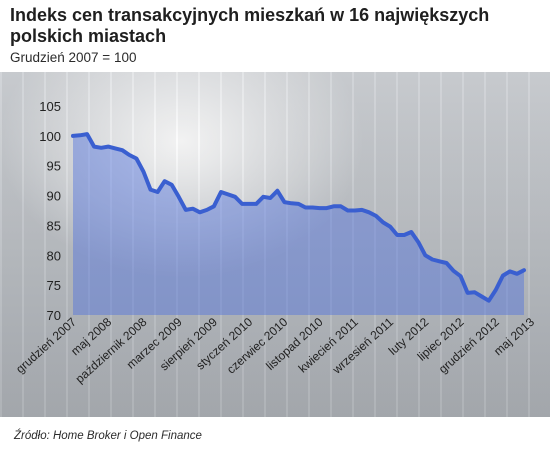  What do you see at coordinates (54, 315) in the screenshot?
I see `y-tick-label: 70` at bounding box center [54, 315].